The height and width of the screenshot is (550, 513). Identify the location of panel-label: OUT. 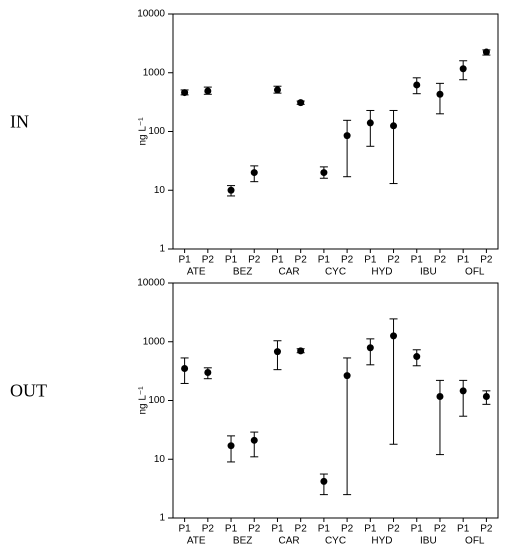
(28, 391).